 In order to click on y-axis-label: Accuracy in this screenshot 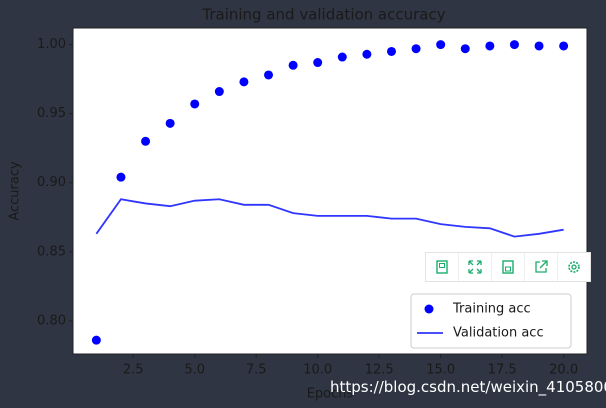, I will do `click(15, 191)`.